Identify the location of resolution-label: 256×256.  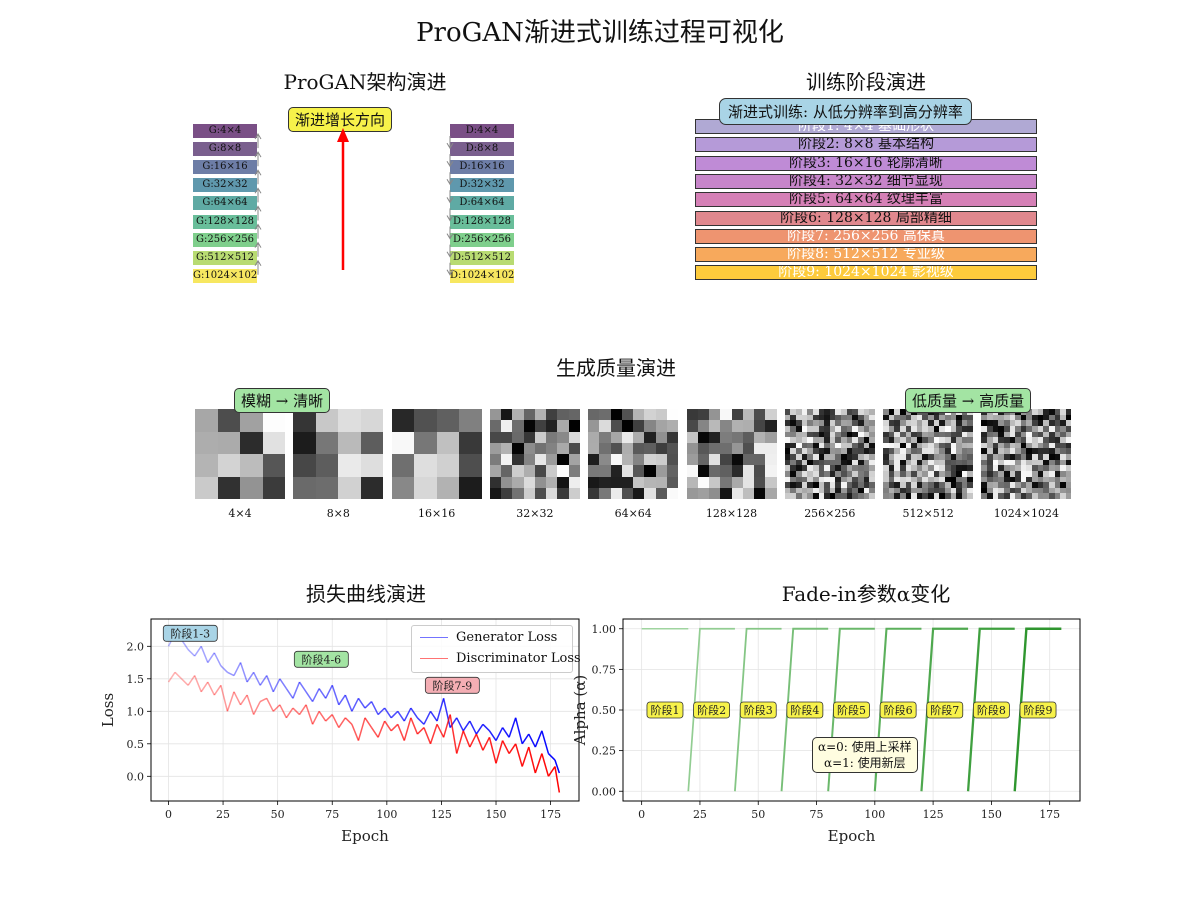
(830, 513).